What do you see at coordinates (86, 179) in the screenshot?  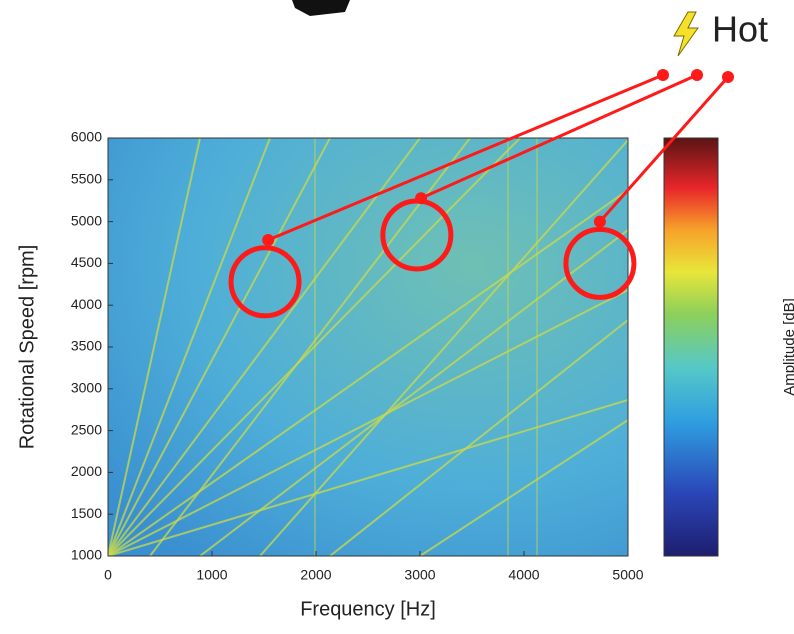 I see `y-tick-label: 5500` at bounding box center [86, 179].